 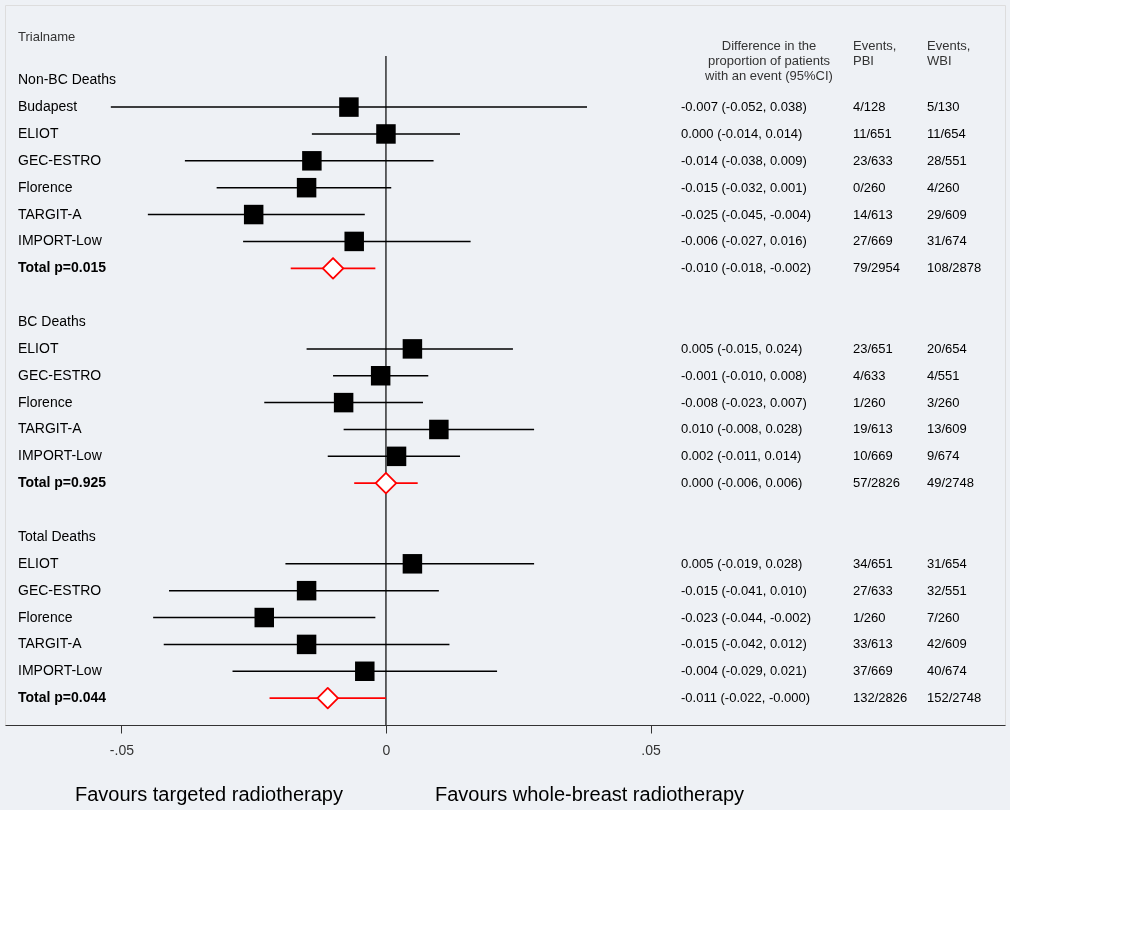 I want to click on x-tick-label: -.05, so click(x=122, y=749).